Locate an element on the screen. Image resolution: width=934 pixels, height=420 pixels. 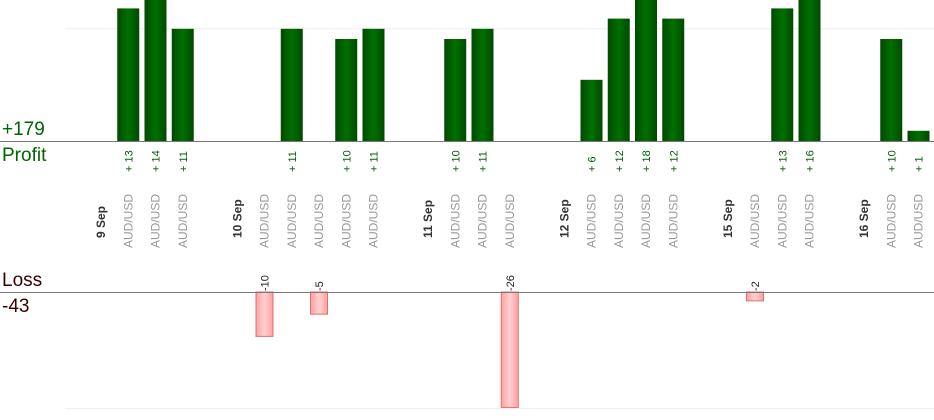
profit-label: Profit is located at coordinates (24, 155).